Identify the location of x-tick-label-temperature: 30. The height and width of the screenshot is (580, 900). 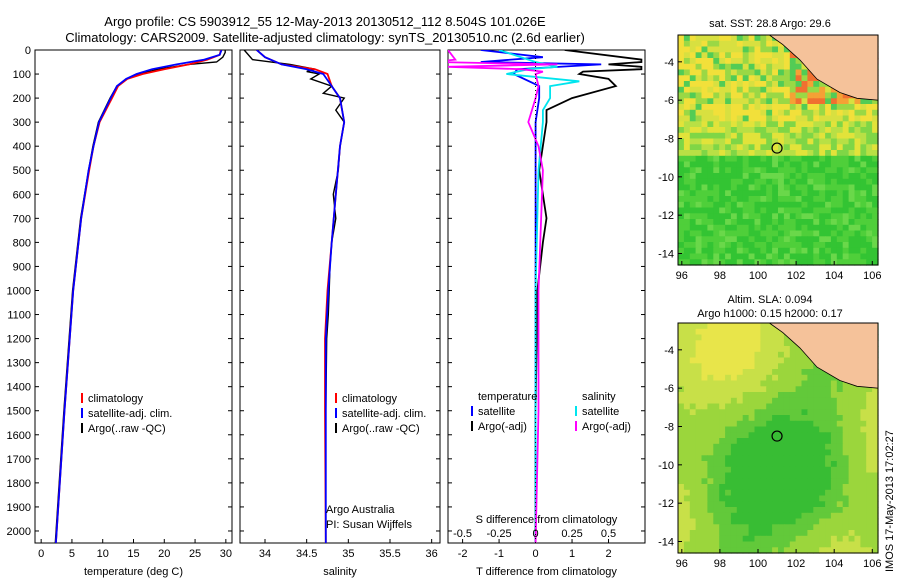
(226, 554).